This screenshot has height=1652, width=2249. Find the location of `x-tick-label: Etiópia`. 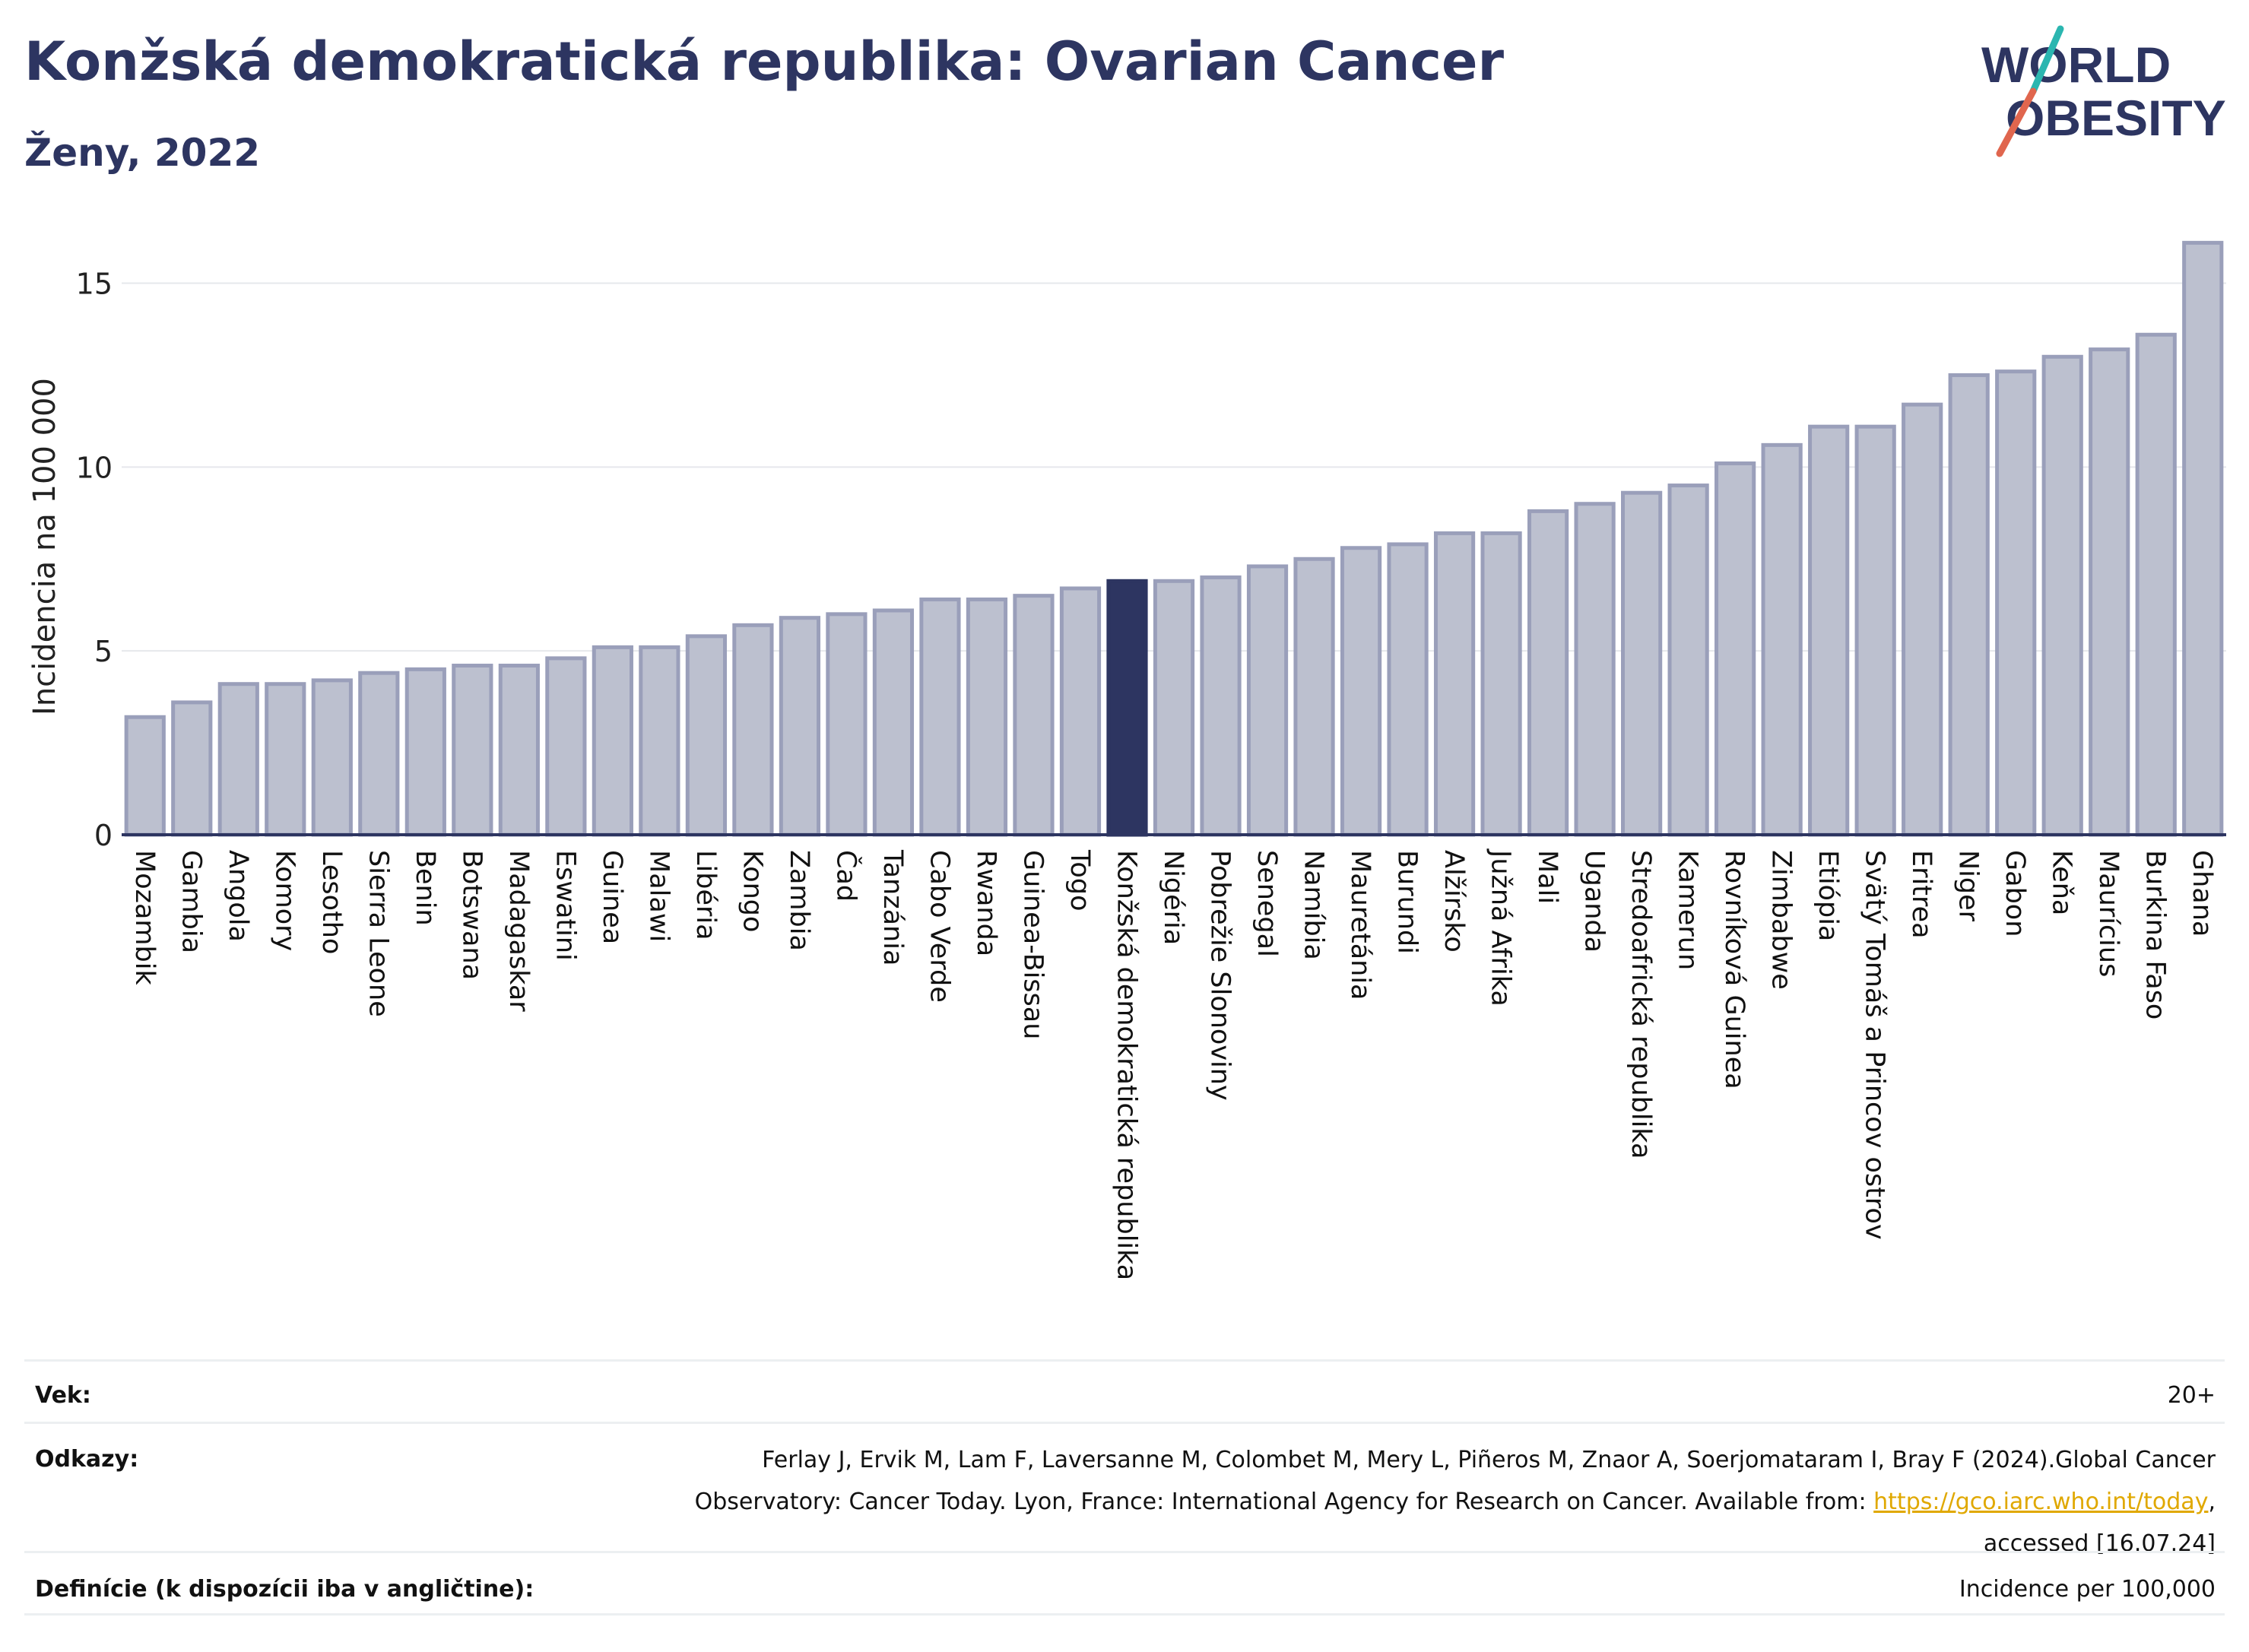

x-tick-label: Etiópia is located at coordinates (1828, 895).